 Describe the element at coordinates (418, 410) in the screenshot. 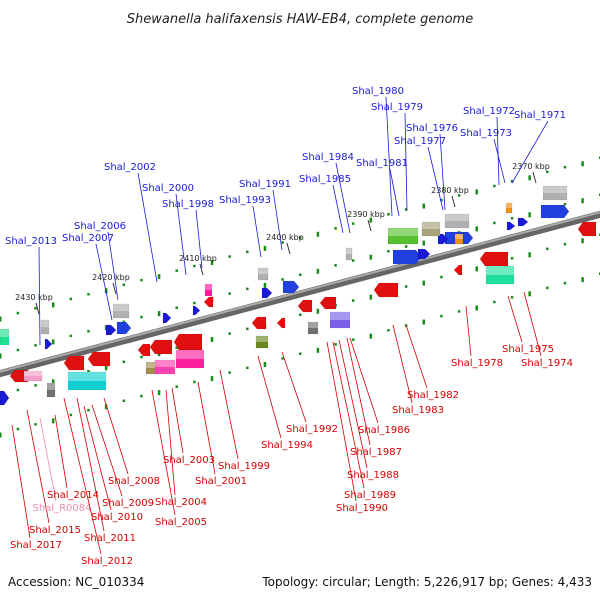

I see `gene-label-shal-1983: Shal_1983` at that location.